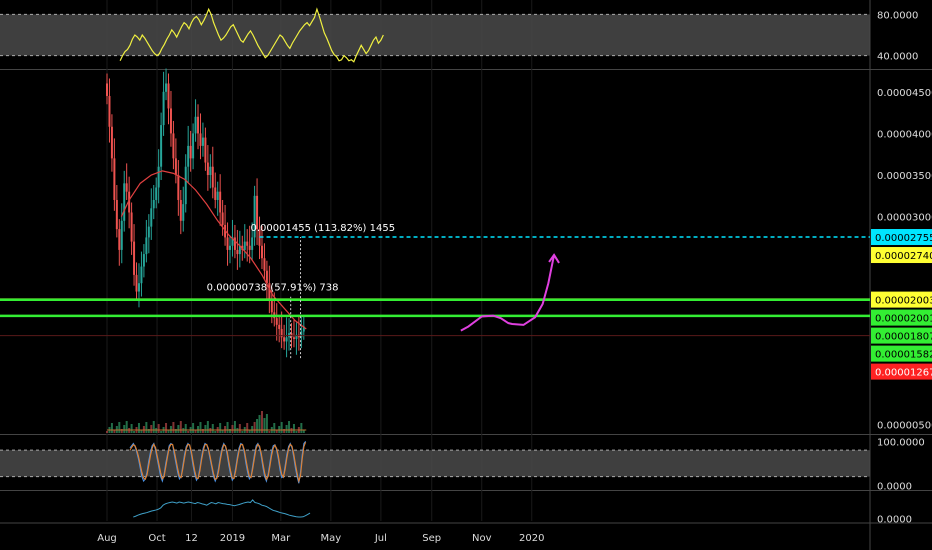  What do you see at coordinates (897, 57) in the screenshot?
I see `rsi-tick-label-1: 40.0000` at bounding box center [897, 57].